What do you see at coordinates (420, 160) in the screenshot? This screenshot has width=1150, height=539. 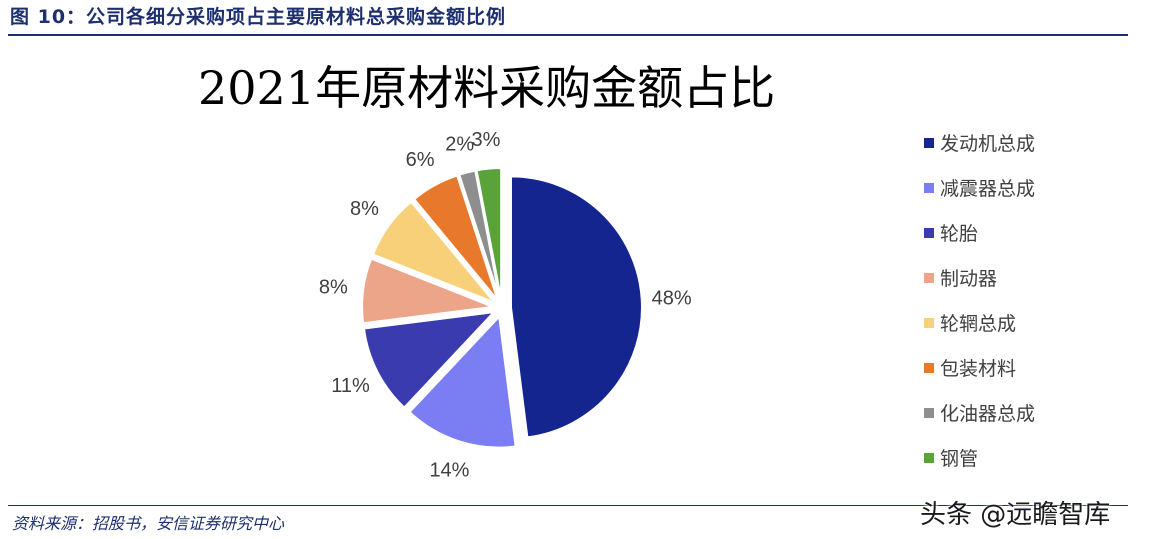 I see `slice-value-label: 6%` at bounding box center [420, 160].